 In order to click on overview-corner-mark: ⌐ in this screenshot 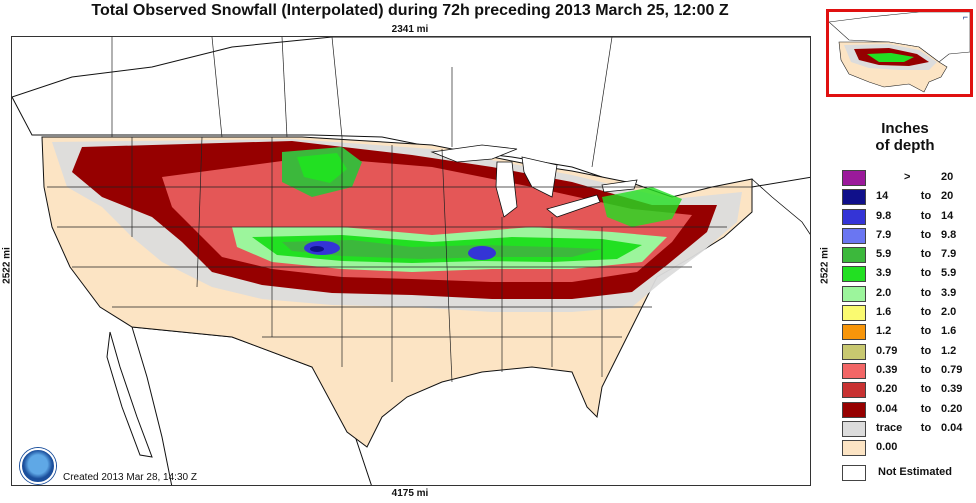, I will do `click(965, 17)`.